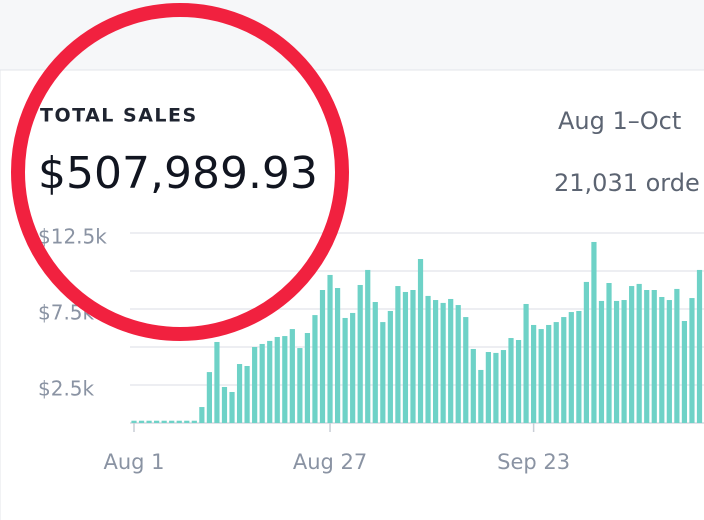  I want to click on y-tick-label: $2.5k, so click(66, 389).